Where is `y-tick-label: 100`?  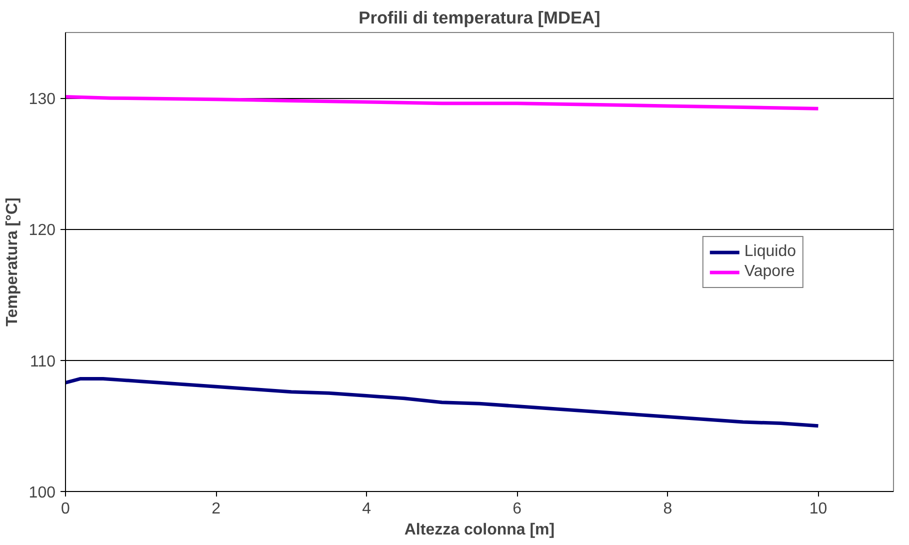
y-tick-label: 100 is located at coordinates (42, 493).